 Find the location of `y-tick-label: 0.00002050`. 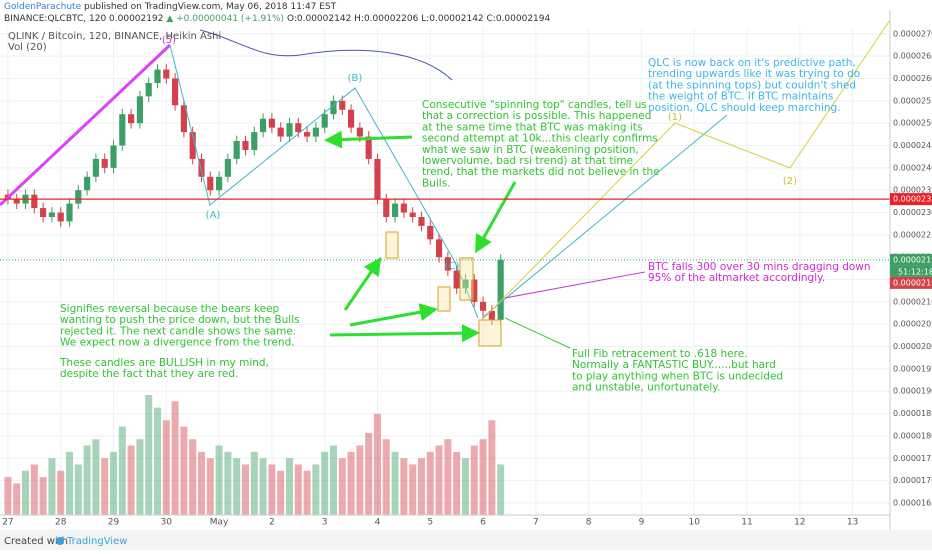

y-tick-label: 0.00002050 is located at coordinates (912, 324).